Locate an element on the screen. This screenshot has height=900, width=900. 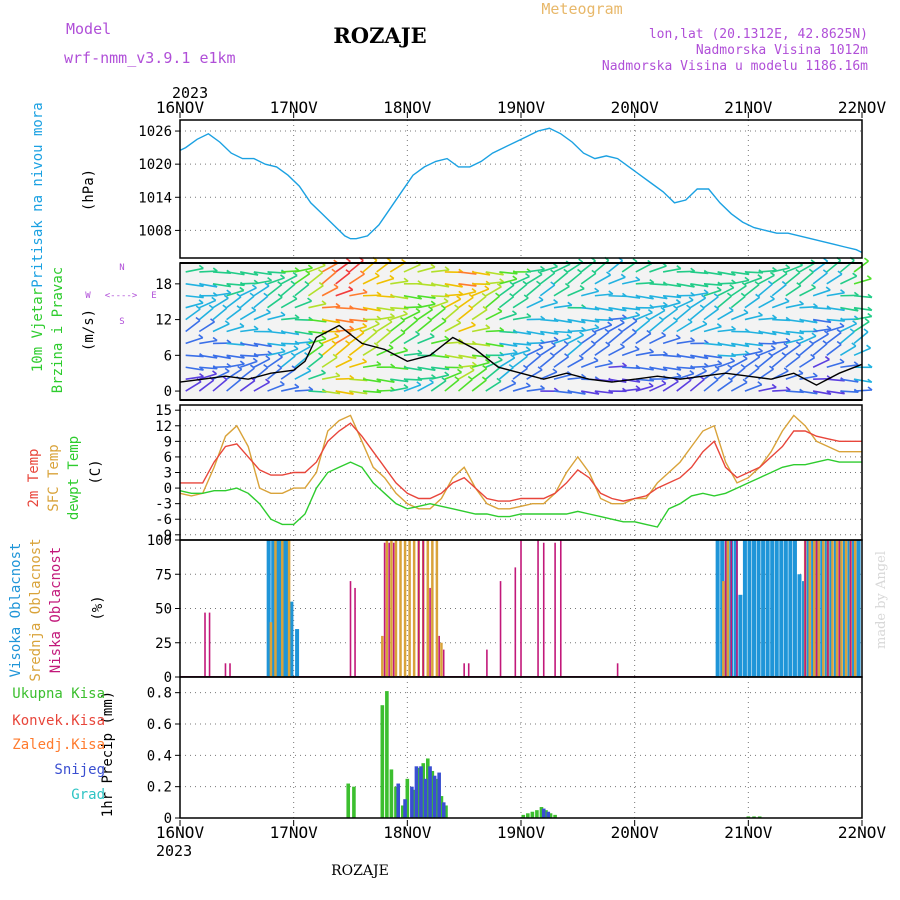
ytick-label: 0.2 is located at coordinates (159, 788).